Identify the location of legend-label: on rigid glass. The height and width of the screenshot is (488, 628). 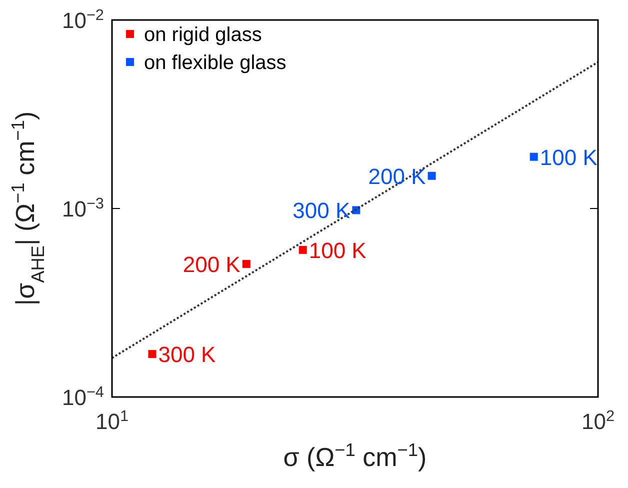
(203, 35).